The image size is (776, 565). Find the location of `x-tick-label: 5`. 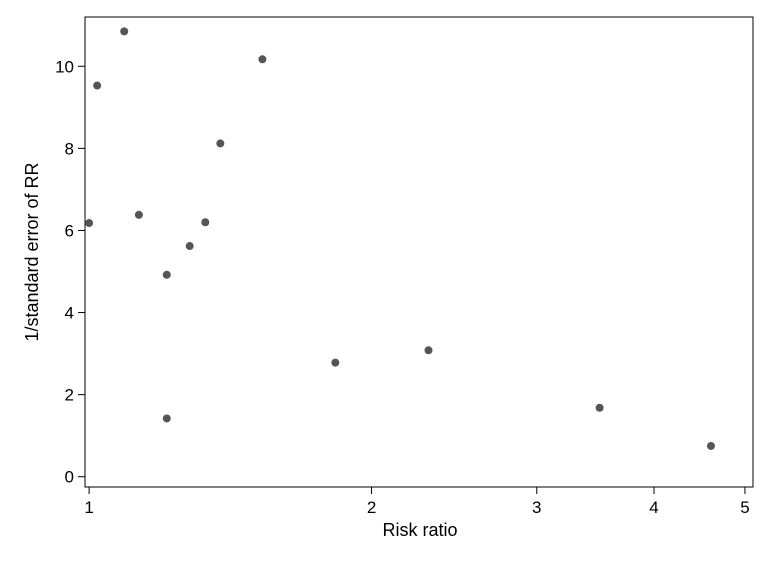

x-tick-label: 5 is located at coordinates (744, 507).